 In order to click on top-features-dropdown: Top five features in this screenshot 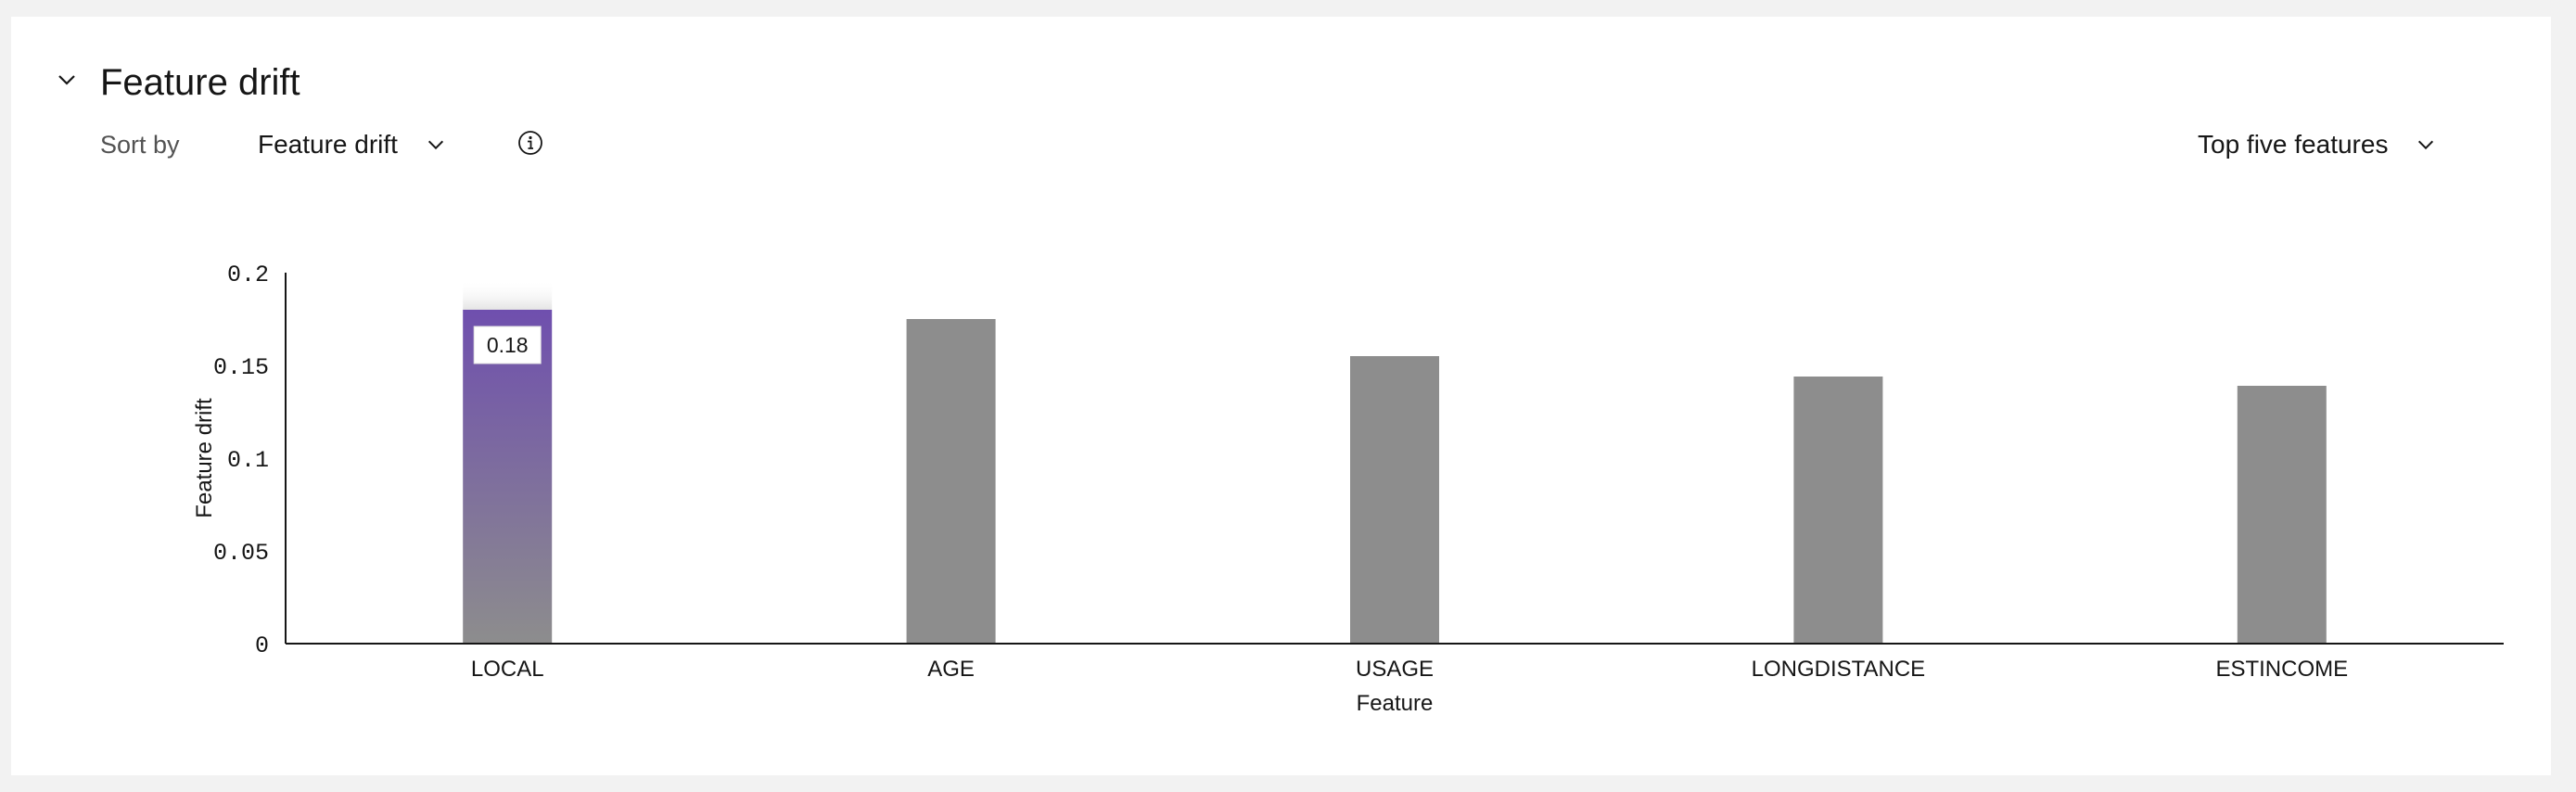, I will do `click(2317, 144)`.